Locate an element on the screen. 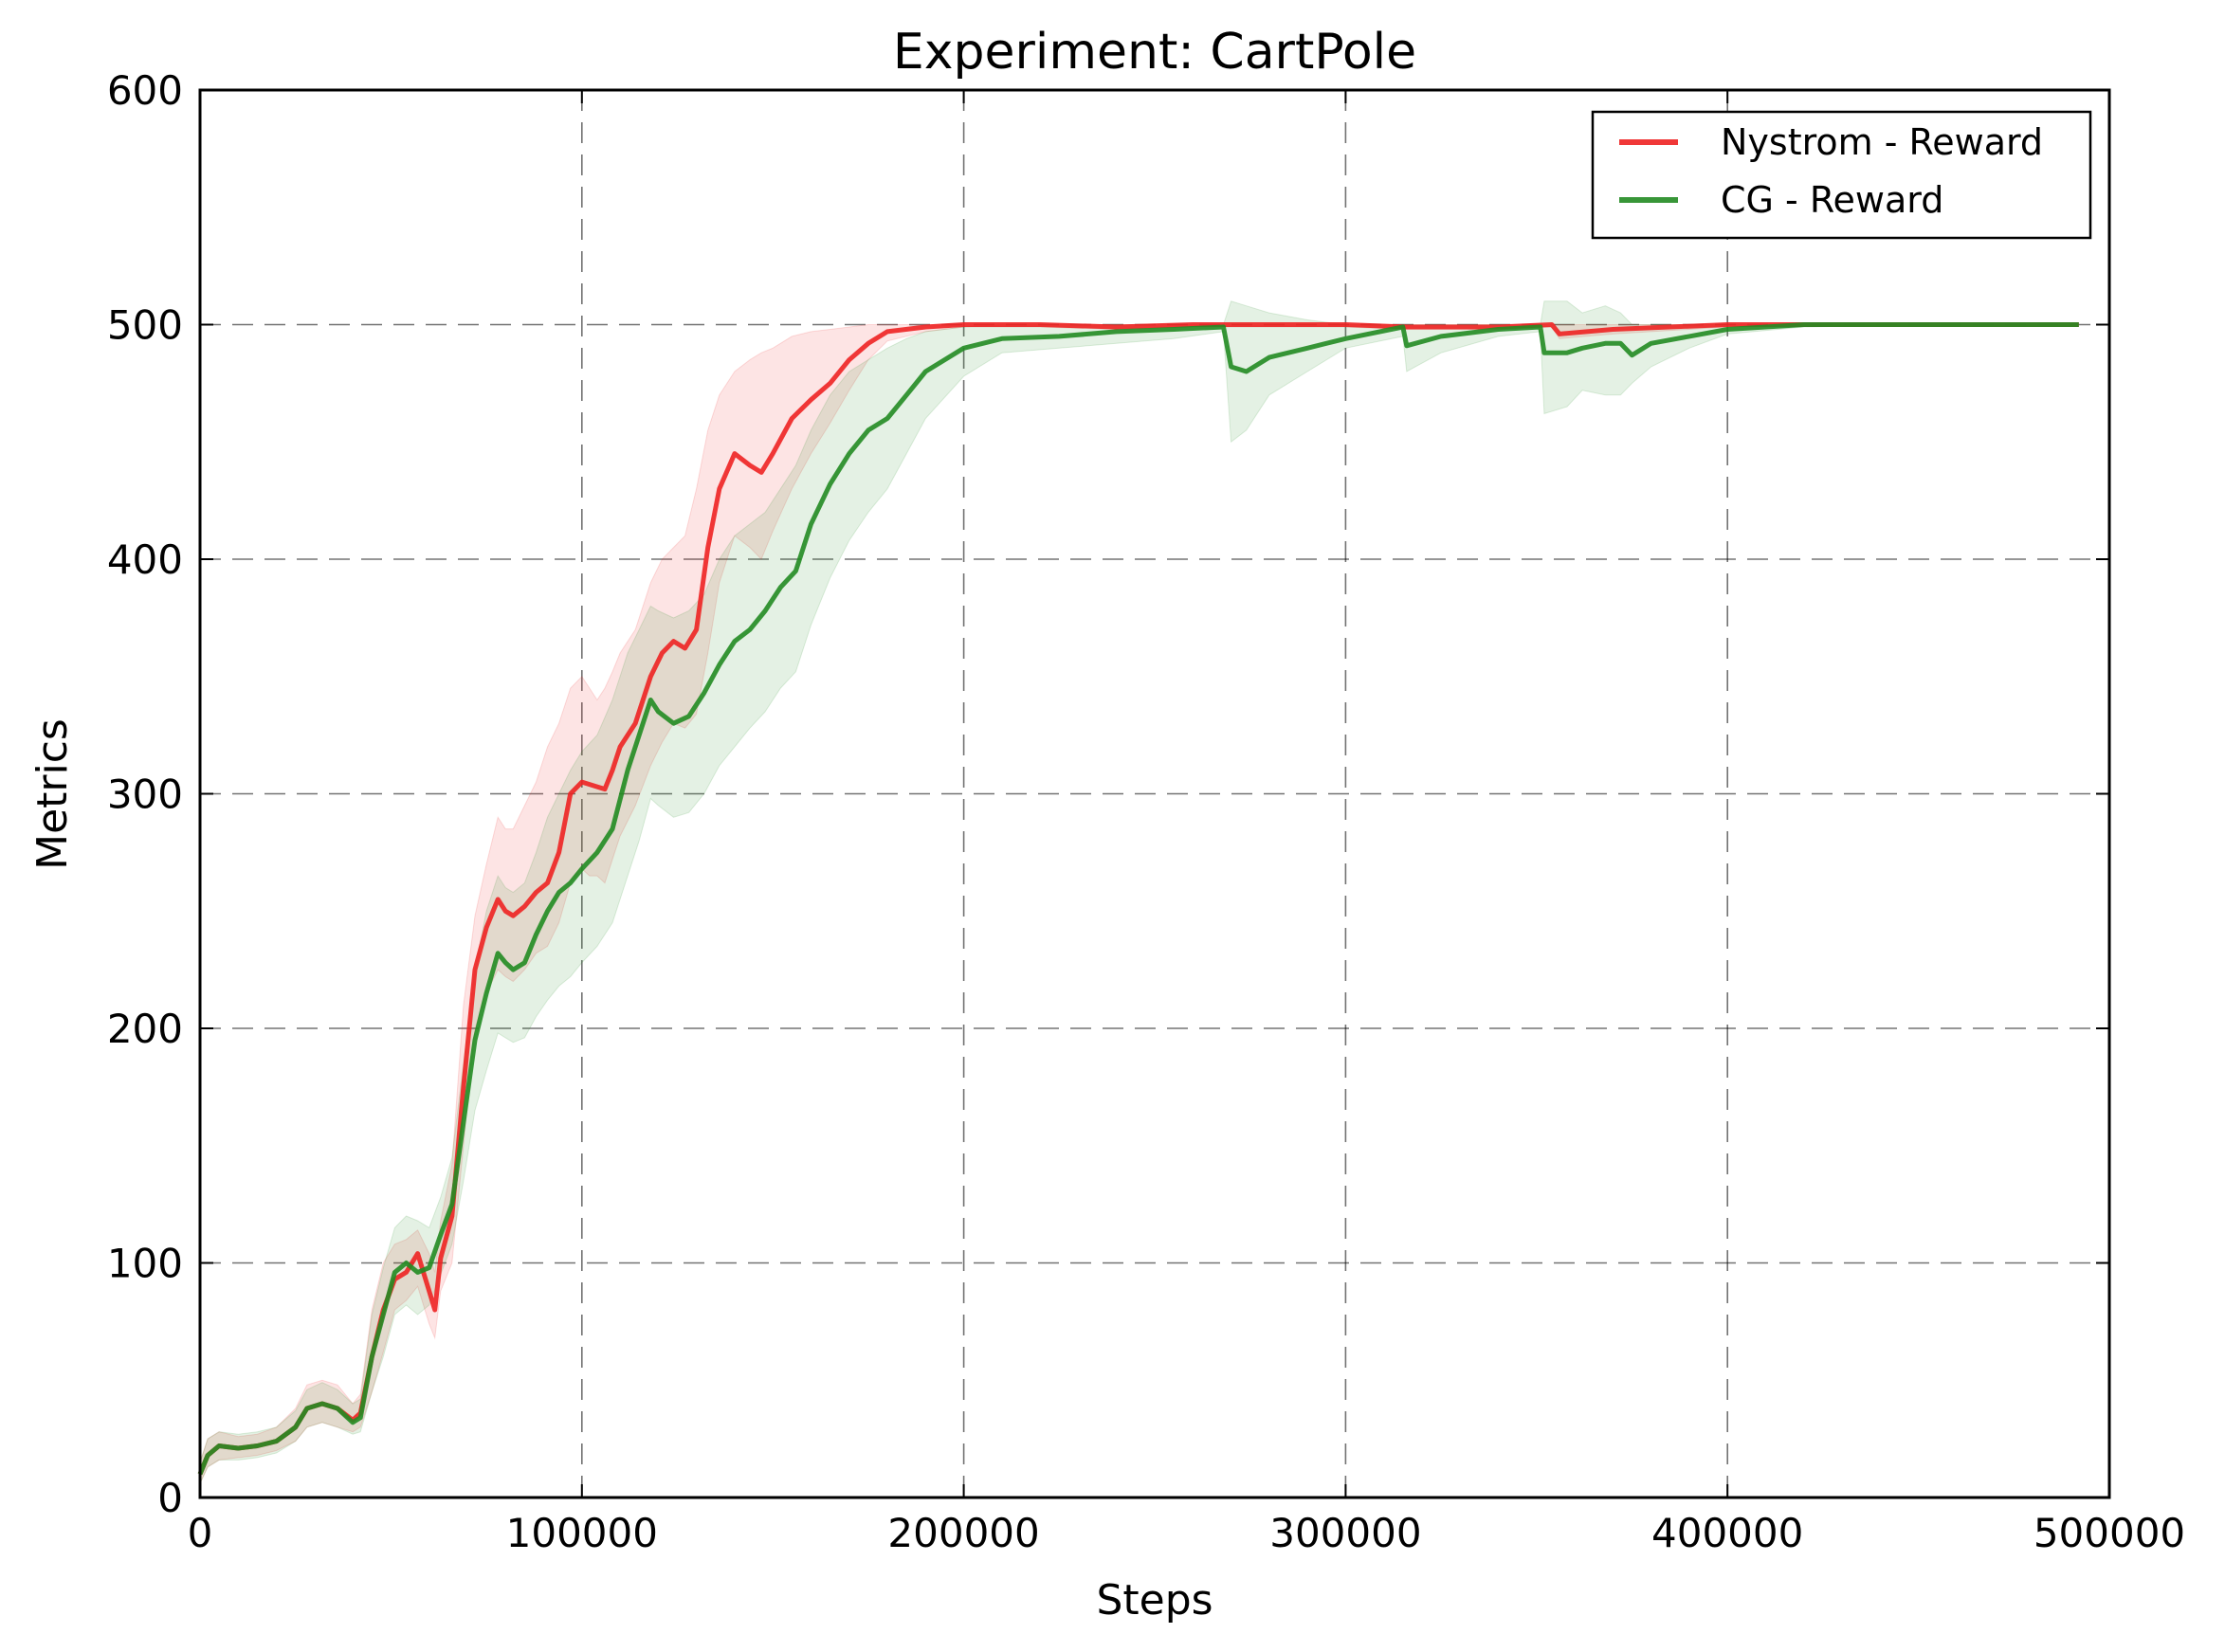 The width and height of the screenshot is (2225, 1652). legend-label-cg: CG - Reward is located at coordinates (1832, 200).